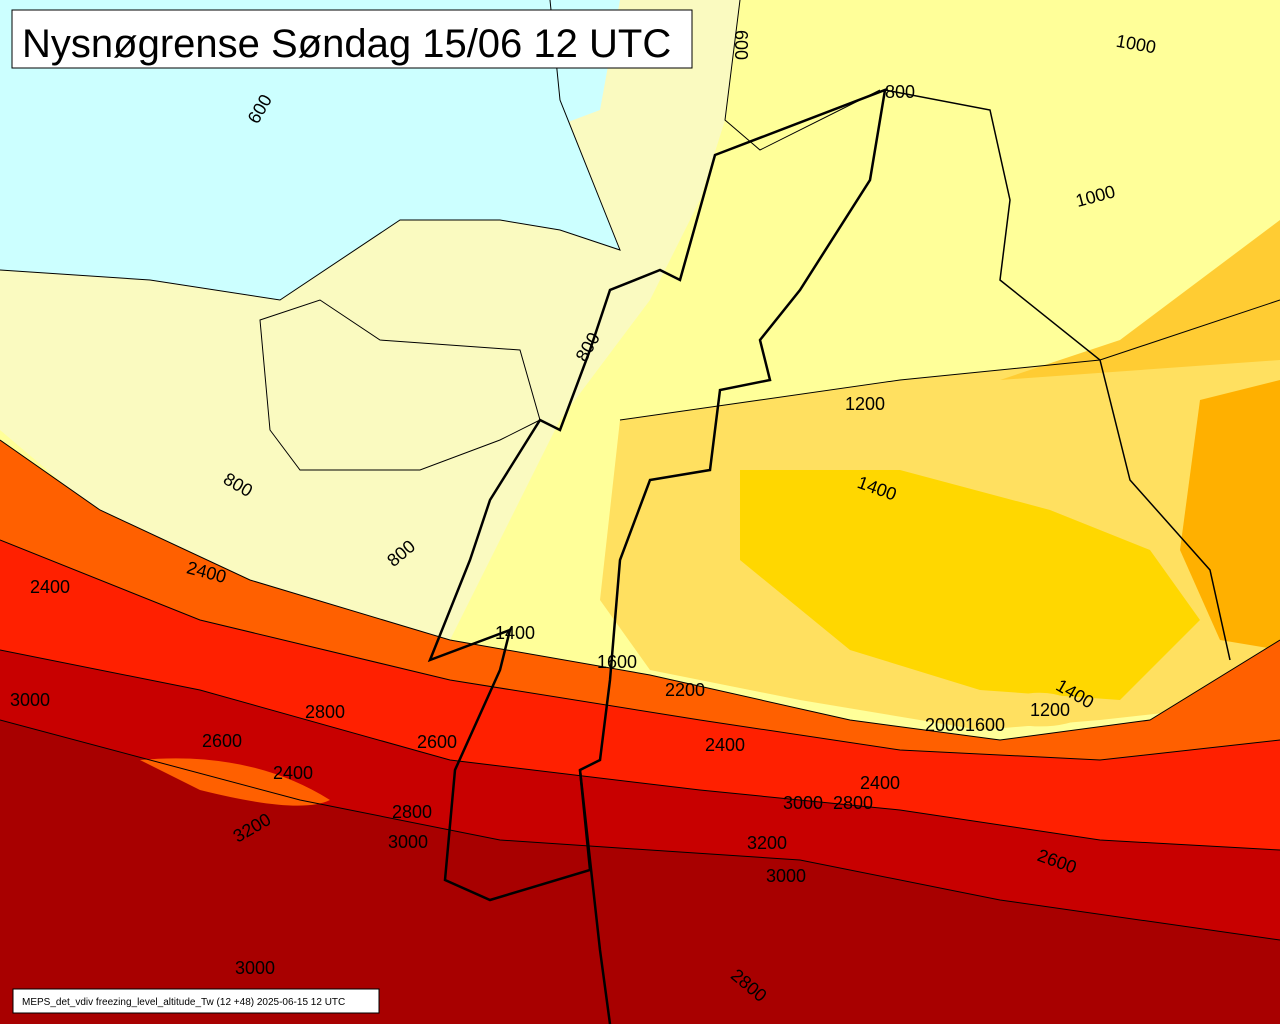 This screenshot has width=1280, height=1024. I want to click on field-1400b, so click(1140, 300).